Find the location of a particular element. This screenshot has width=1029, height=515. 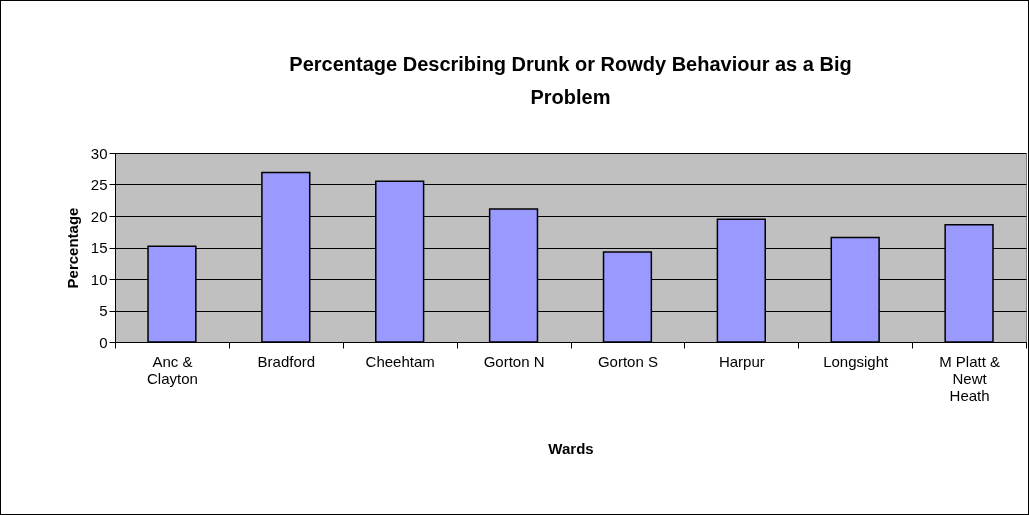

x-tick-label: Gorton N is located at coordinates (514, 361).